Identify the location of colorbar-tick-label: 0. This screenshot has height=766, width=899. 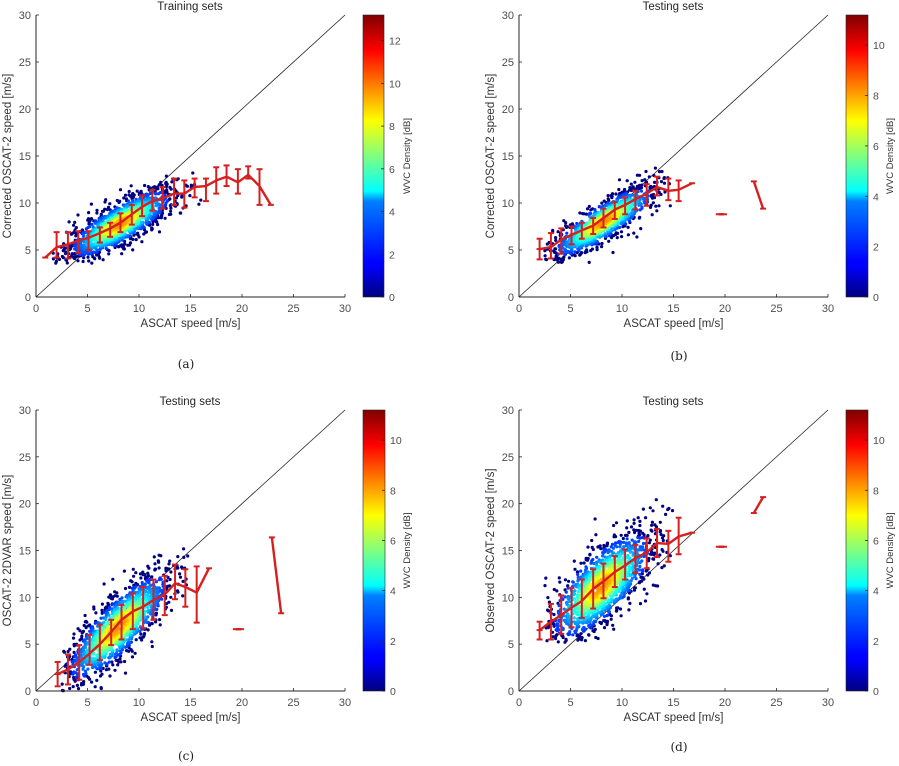
(393, 692).